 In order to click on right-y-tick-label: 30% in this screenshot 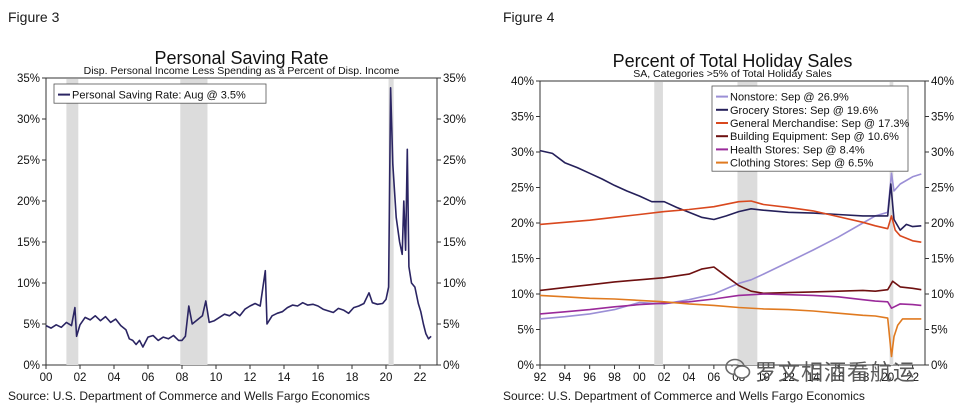, I will do `click(522, 153)`.